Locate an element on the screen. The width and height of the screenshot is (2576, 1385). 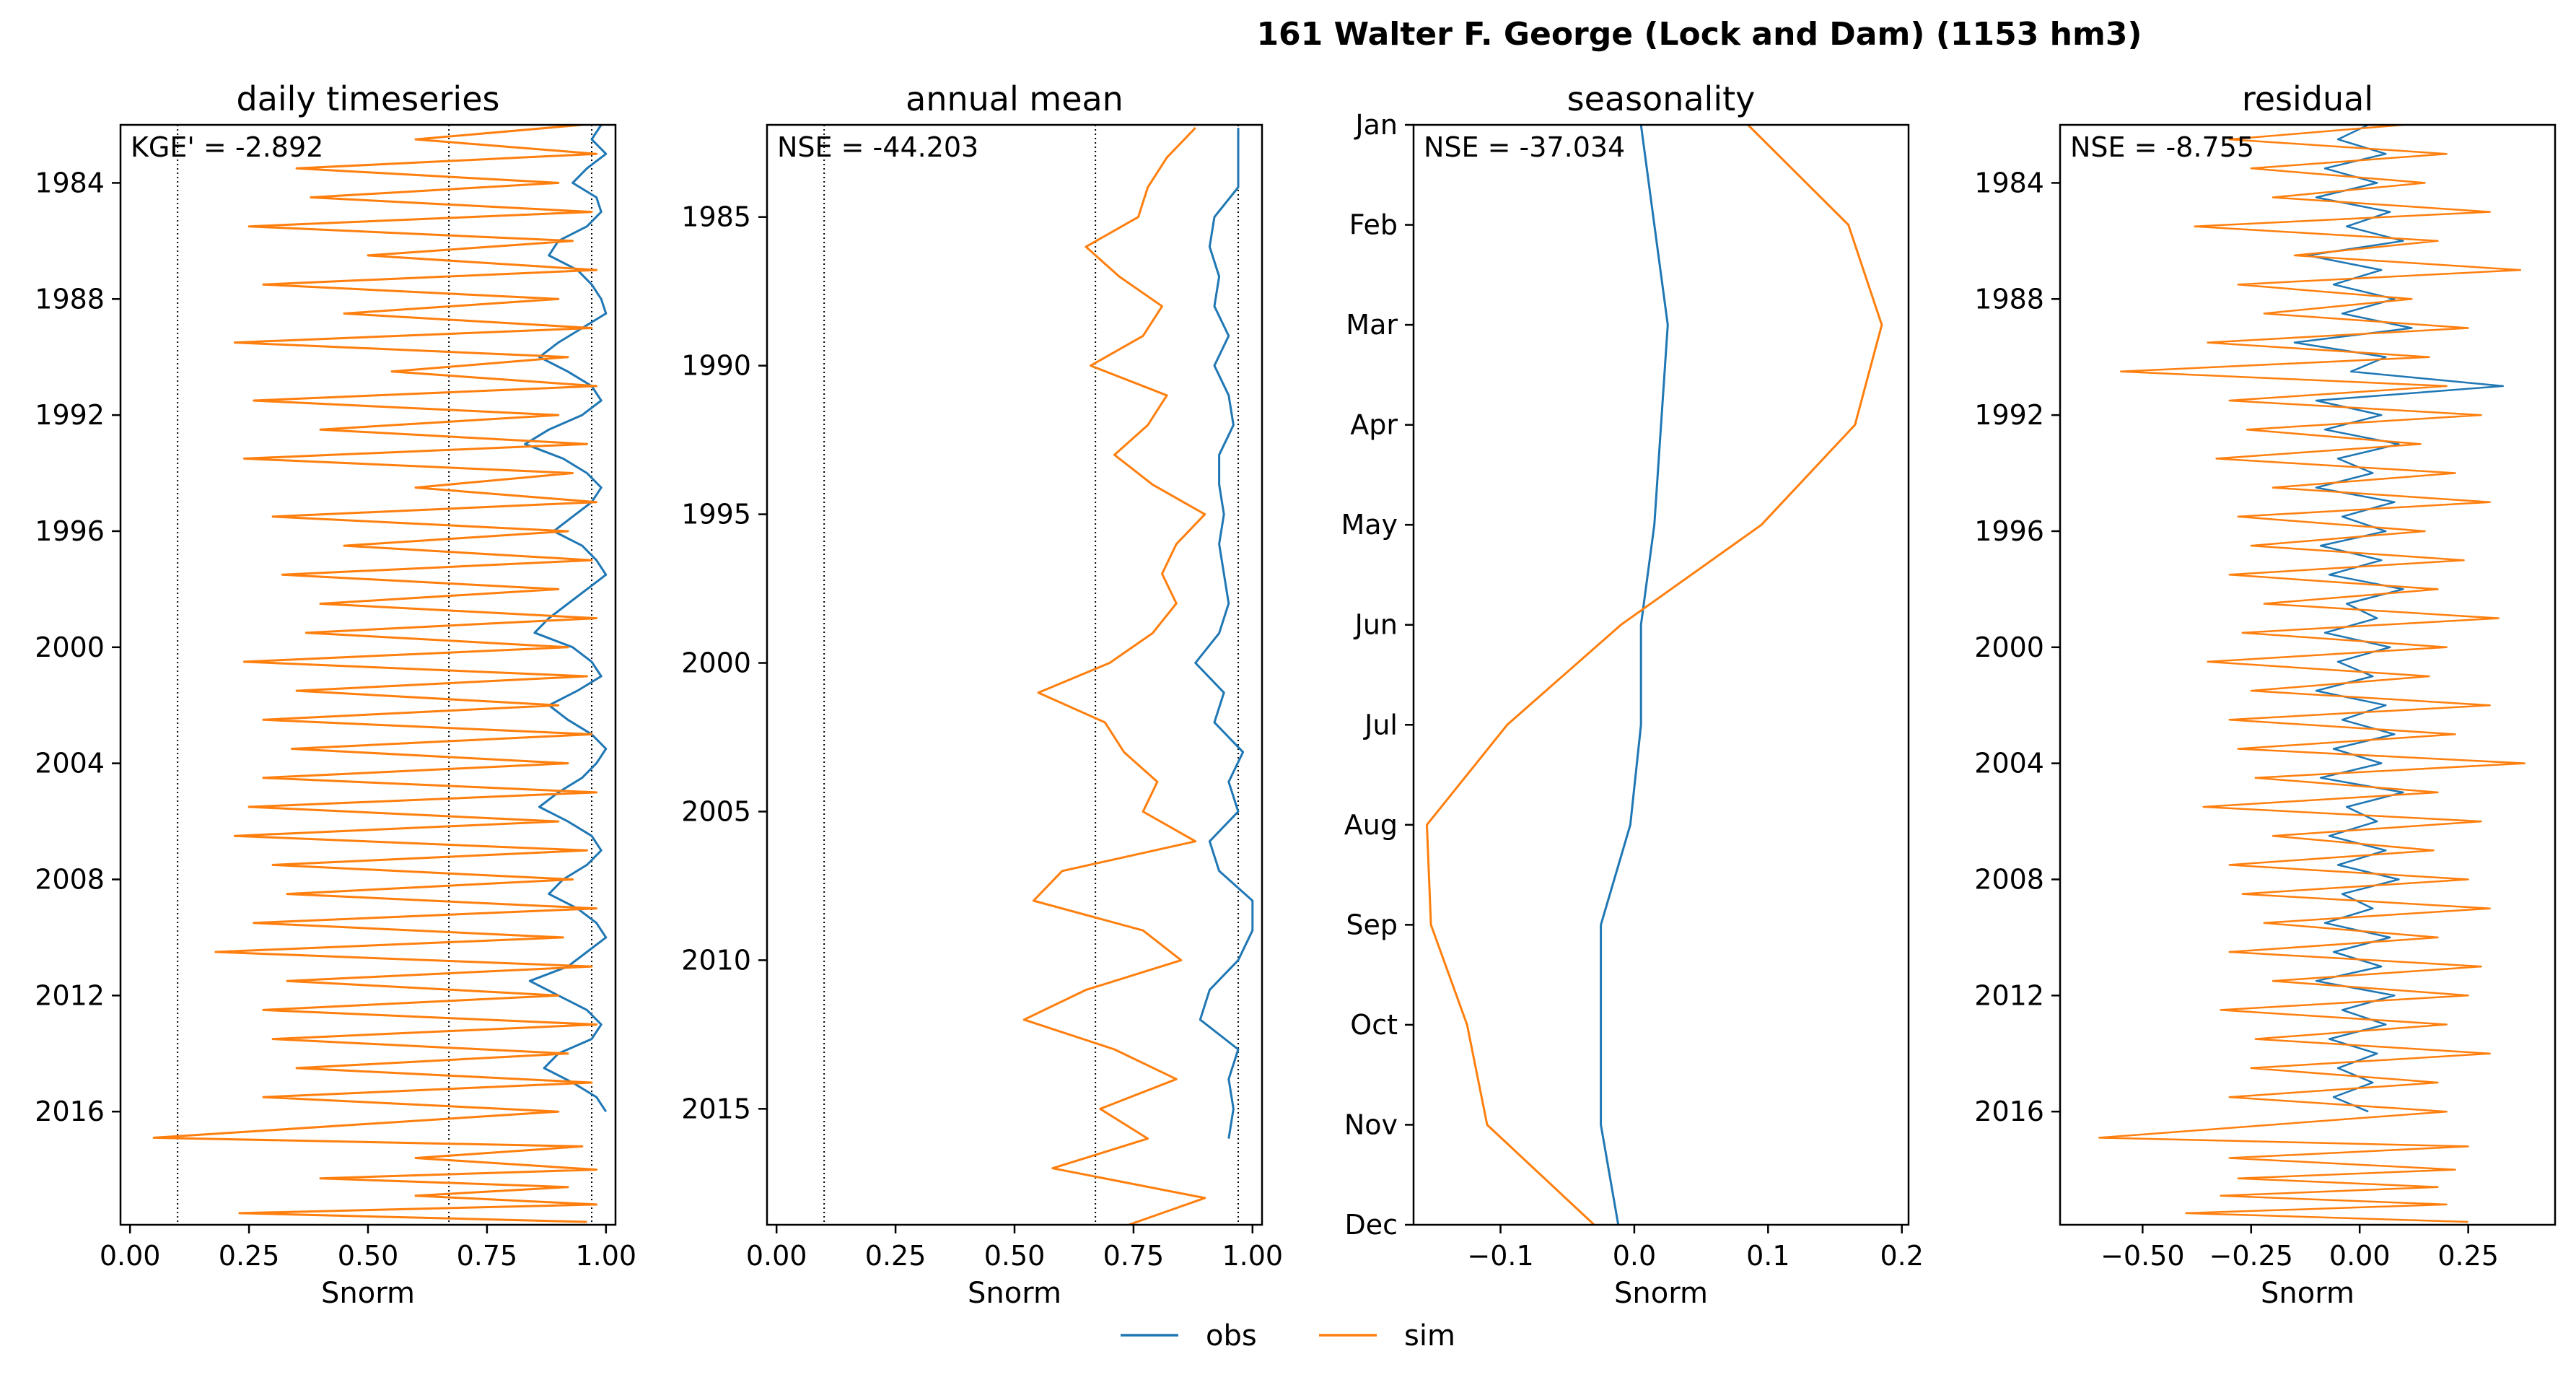
metric-label: KGE' = -2.892 is located at coordinates (227, 147).